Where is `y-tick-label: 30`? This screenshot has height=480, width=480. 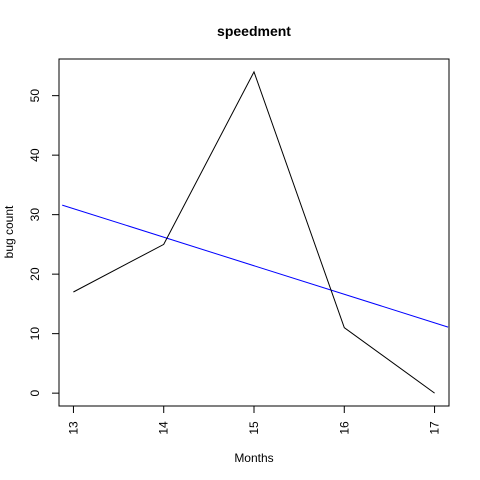
y-tick-label: 30 is located at coordinates (35, 215).